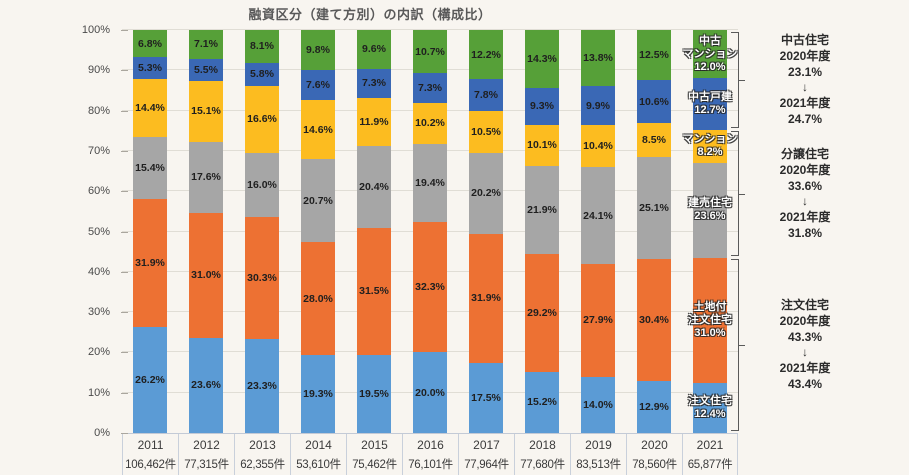 Image resolution: width=909 pixels, height=475 pixels. What do you see at coordinates (318, 129) in the screenshot?
I see `bar-segment-2014-3: 14.6%` at bounding box center [318, 129].